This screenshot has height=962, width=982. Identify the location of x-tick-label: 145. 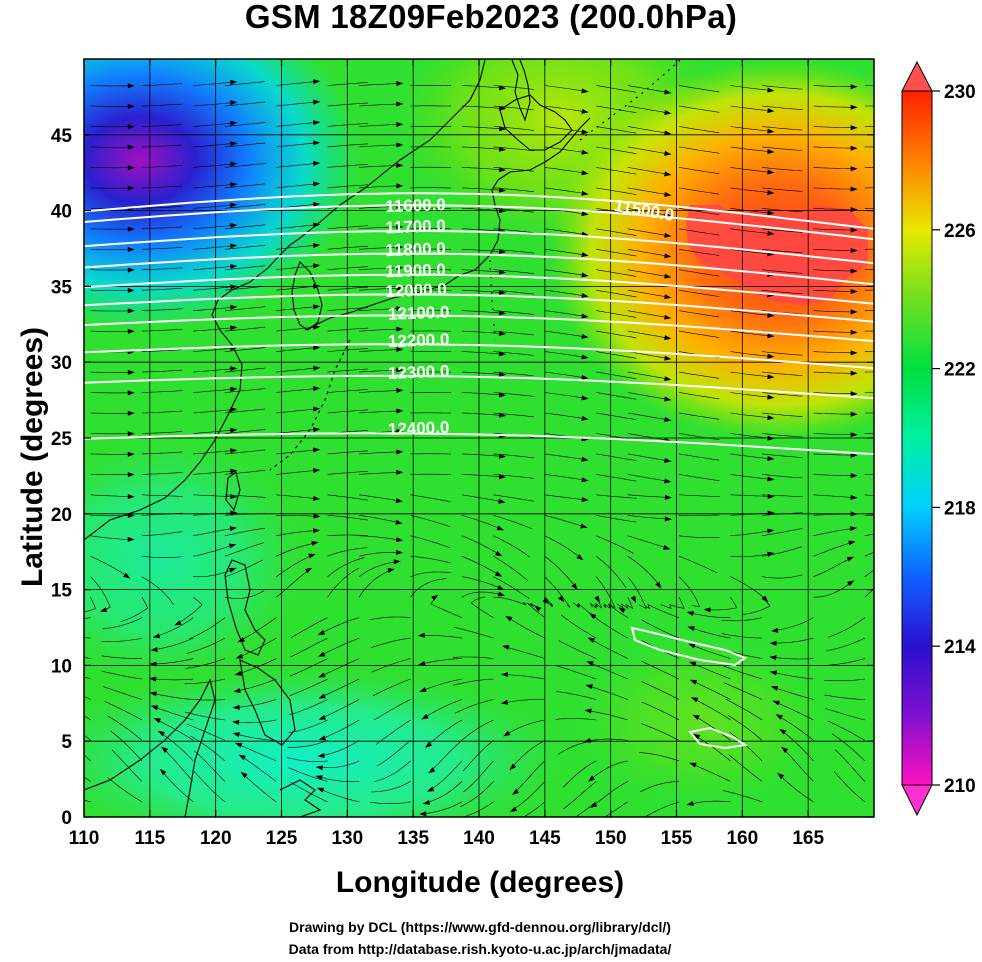
(545, 838).